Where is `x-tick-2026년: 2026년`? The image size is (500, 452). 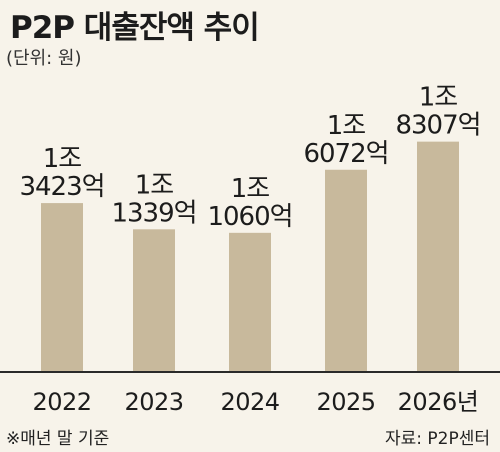 x-tick-2026년: 2026년 is located at coordinates (438, 402).